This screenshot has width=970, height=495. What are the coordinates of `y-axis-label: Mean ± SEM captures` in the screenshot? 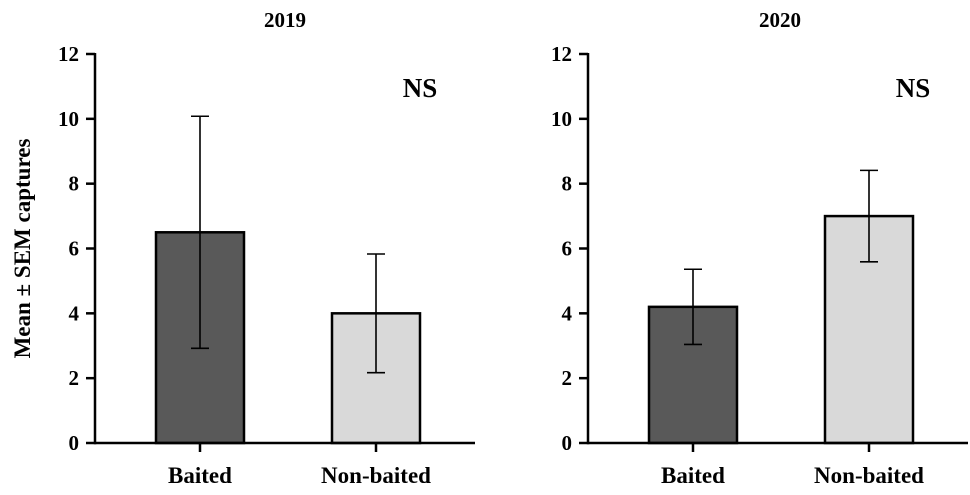 It's located at (22, 249).